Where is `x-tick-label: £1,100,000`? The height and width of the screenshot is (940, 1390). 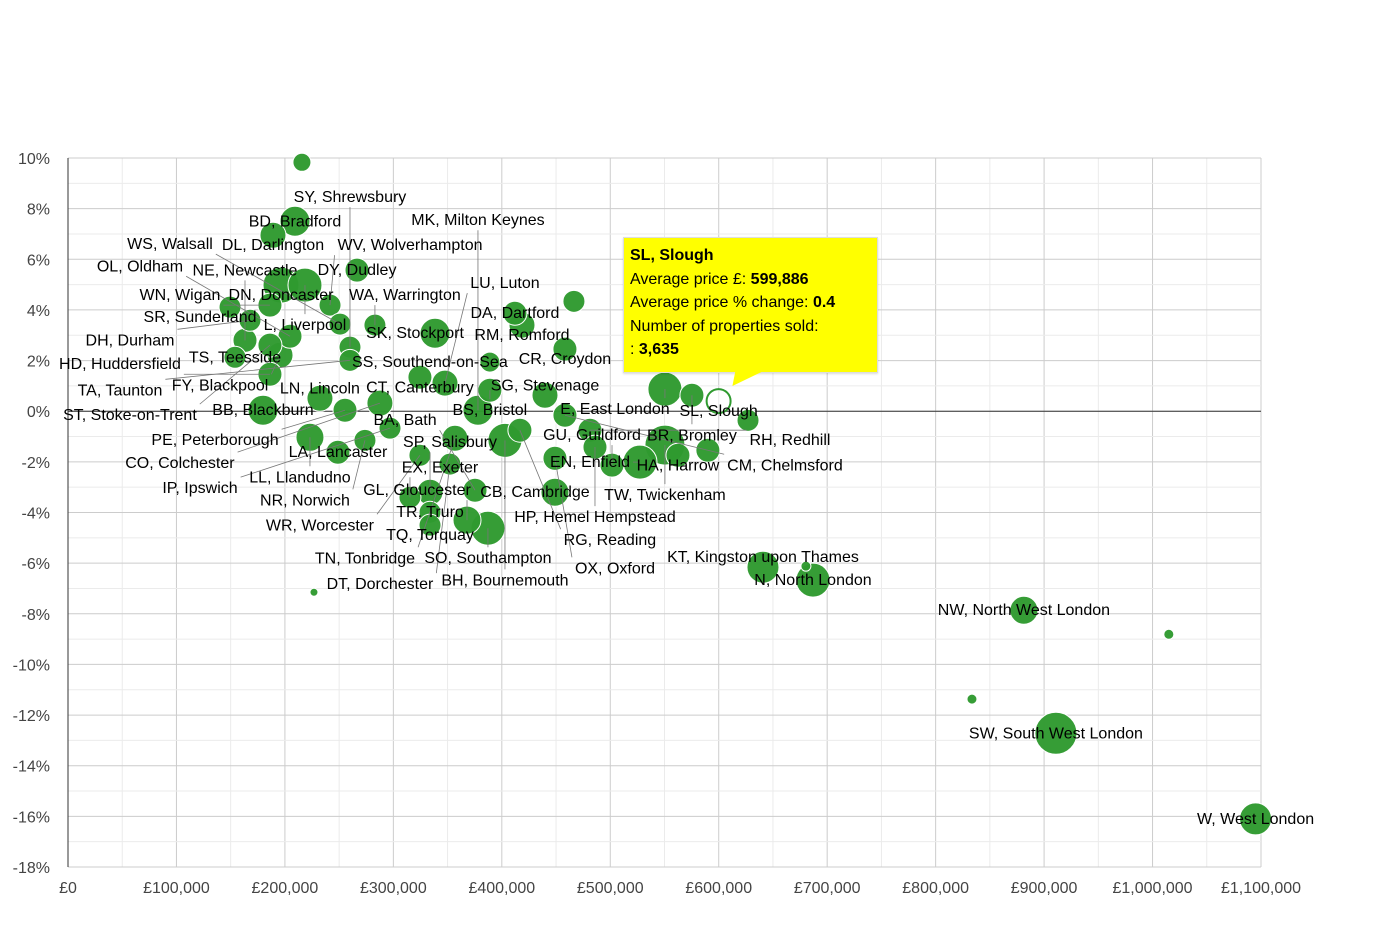 x-tick-label: £1,100,000 is located at coordinates (1261, 888).